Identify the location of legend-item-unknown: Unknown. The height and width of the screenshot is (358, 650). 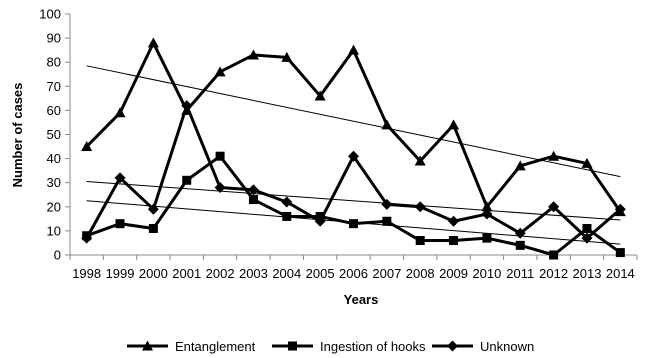
(483, 346).